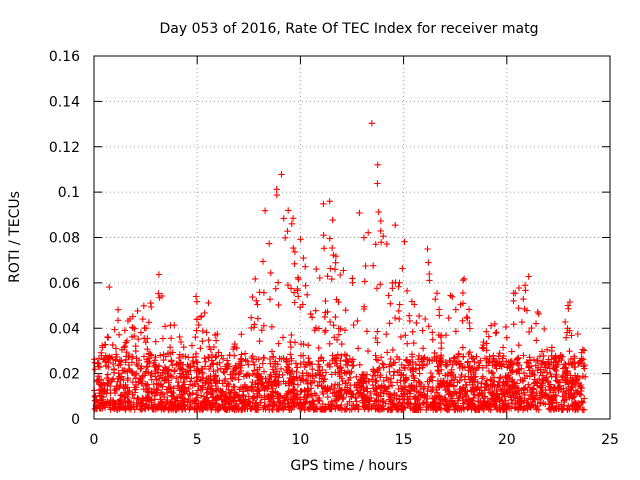 This screenshot has height=480, width=640. What do you see at coordinates (69, 193) in the screenshot?
I see `y-tick-label: 0.1` at bounding box center [69, 193].